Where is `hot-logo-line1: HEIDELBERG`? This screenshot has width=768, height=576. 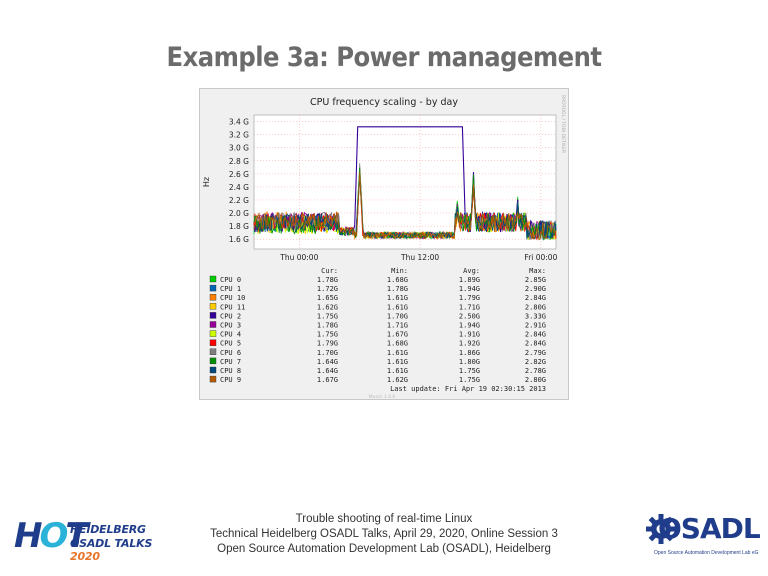 hot-logo-line1: HEIDELBERG is located at coordinates (108, 529).